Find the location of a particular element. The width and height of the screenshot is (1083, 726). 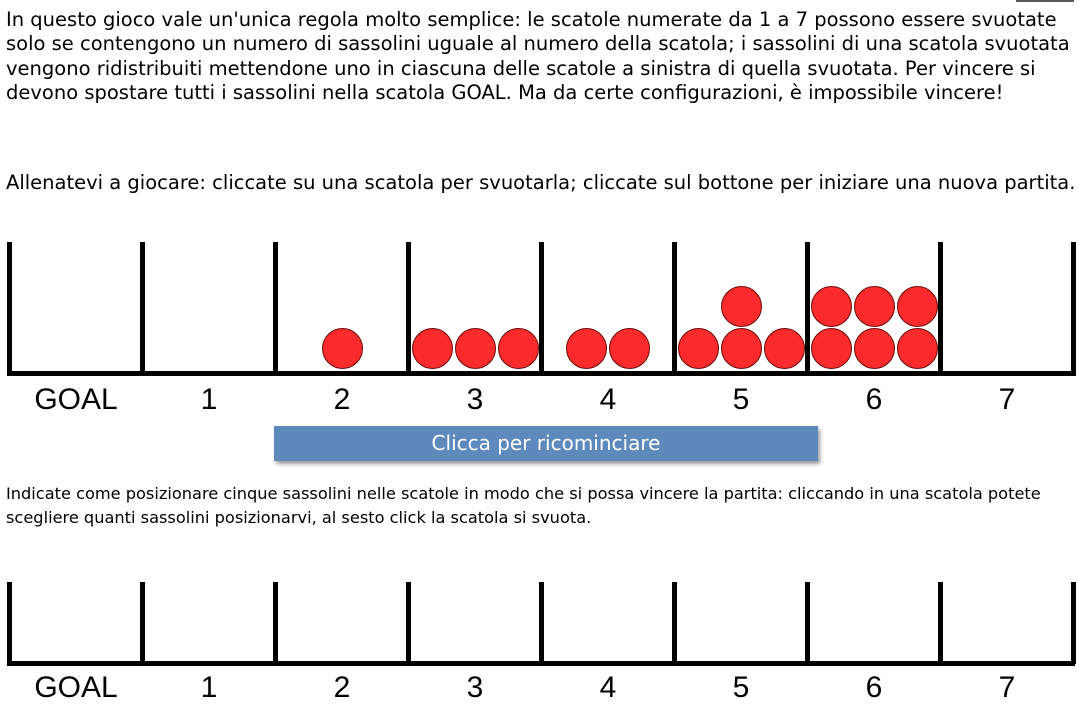

top-divider is located at coordinates (1045, 1).